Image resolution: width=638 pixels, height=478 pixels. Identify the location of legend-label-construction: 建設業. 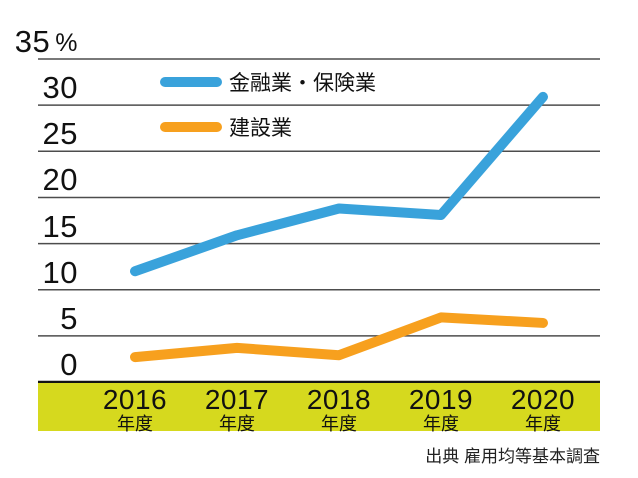
(260, 128).